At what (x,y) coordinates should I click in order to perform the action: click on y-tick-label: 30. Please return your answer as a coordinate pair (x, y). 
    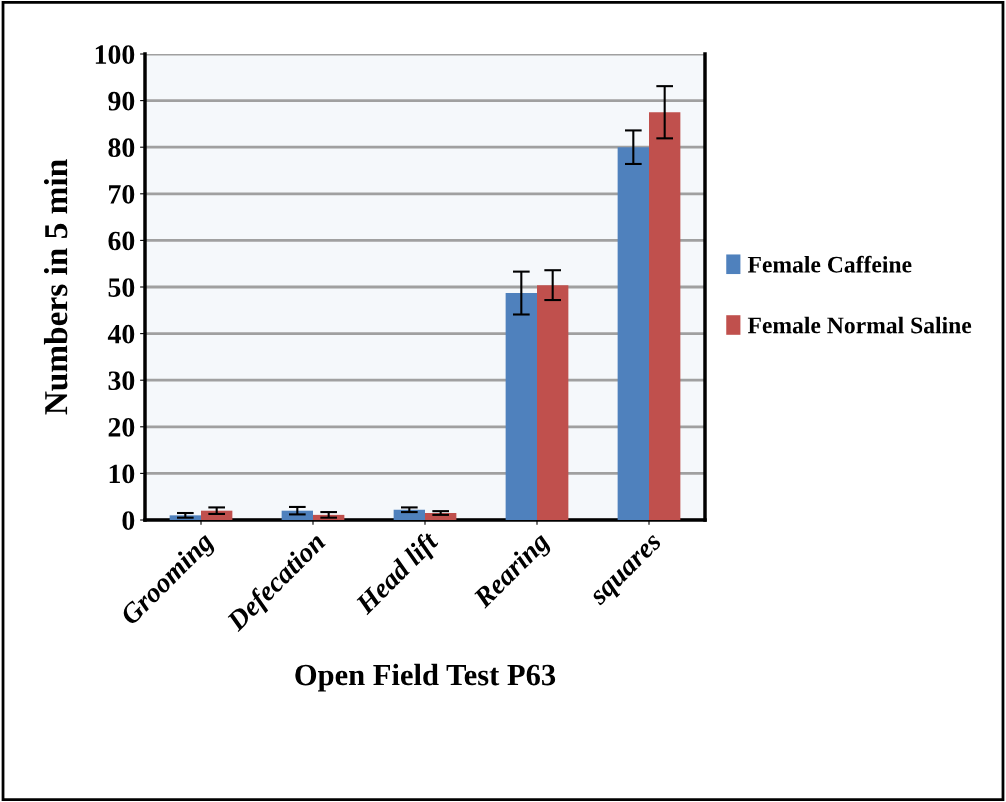
    Looking at the image, I should click on (121, 381).